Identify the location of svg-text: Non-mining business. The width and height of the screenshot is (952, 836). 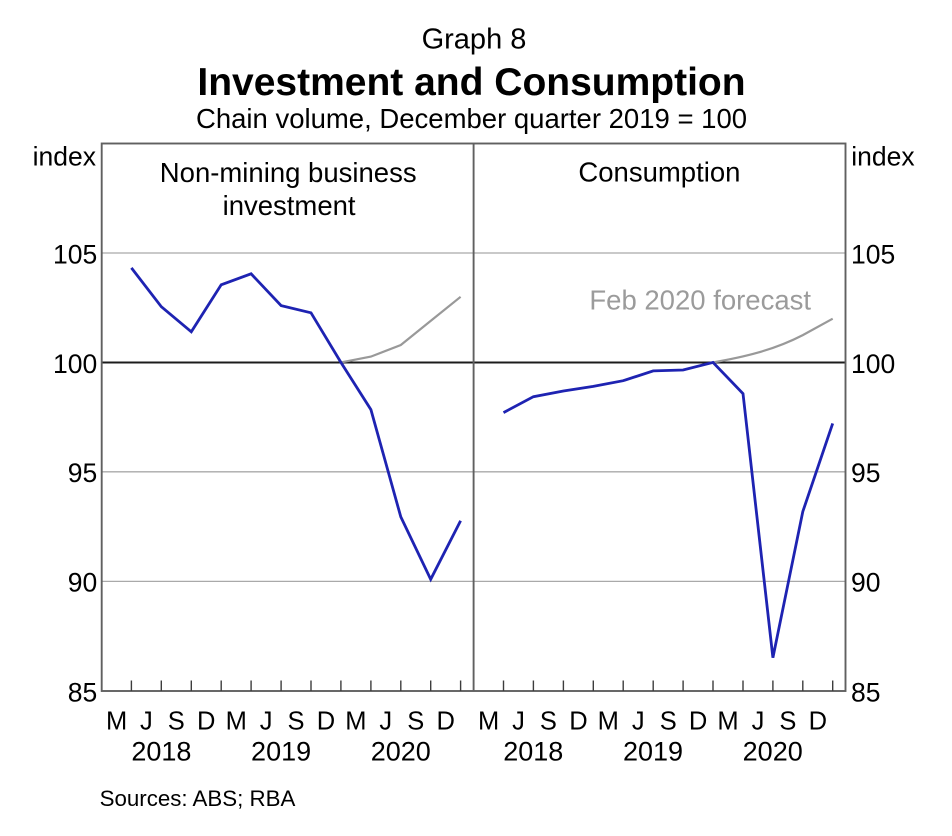
(288, 172).